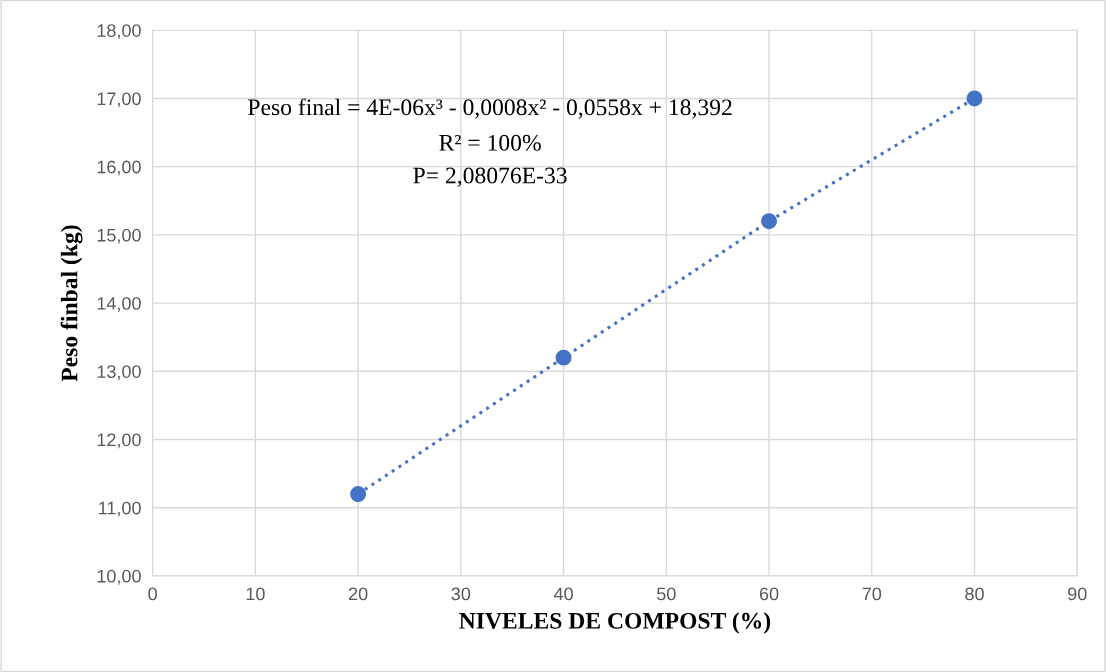 This screenshot has height=672, width=1106. I want to click on y-tick-label: 15,00, so click(119, 236).